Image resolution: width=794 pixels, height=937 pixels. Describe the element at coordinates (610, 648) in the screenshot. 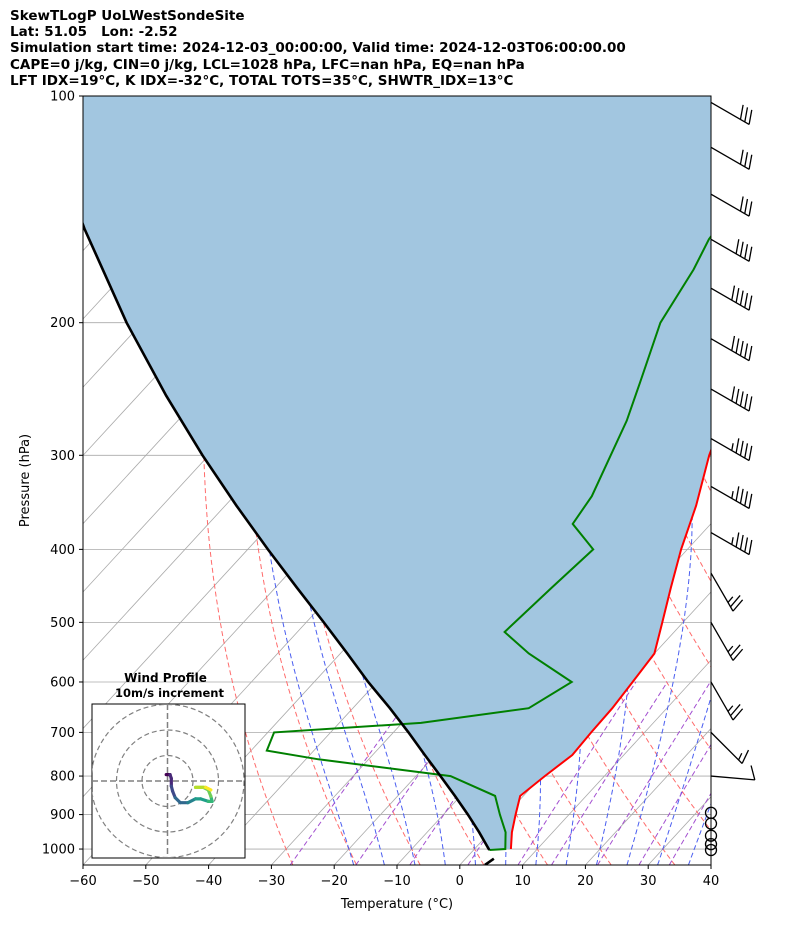

I see `temperature-profile` at that location.